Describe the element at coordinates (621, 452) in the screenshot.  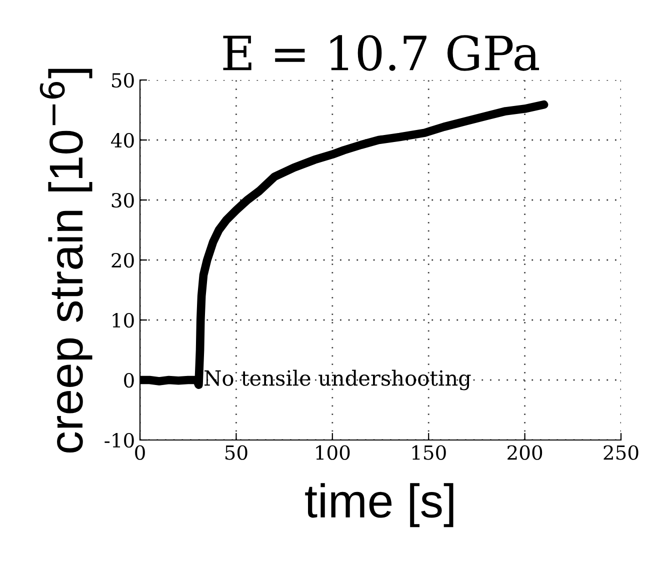
I see `x-tick-label: 250` at that location.